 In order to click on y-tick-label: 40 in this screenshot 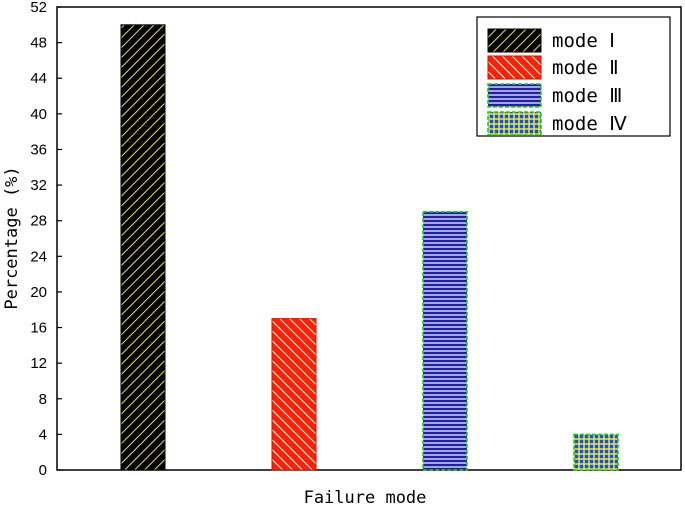, I will do `click(38, 114)`.